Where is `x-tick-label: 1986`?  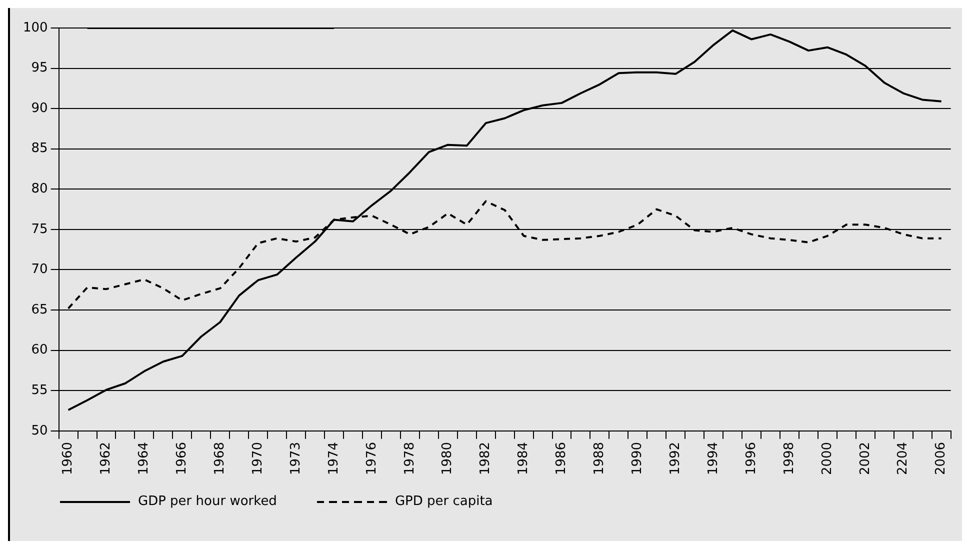
x-tick-label: 1986 is located at coordinates (562, 459).